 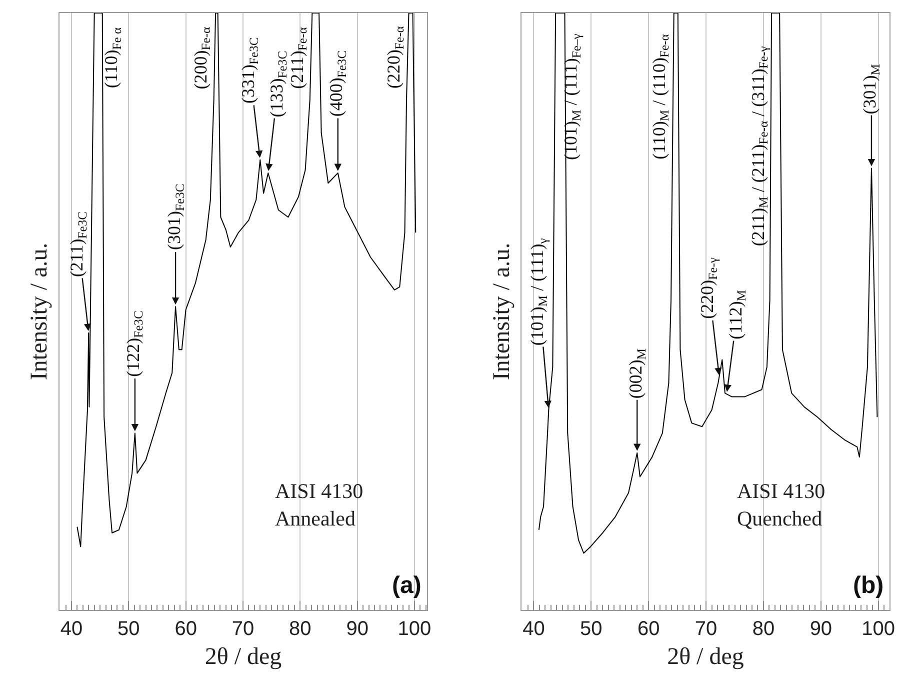 I want to click on annotation: (b), so click(x=868, y=585).